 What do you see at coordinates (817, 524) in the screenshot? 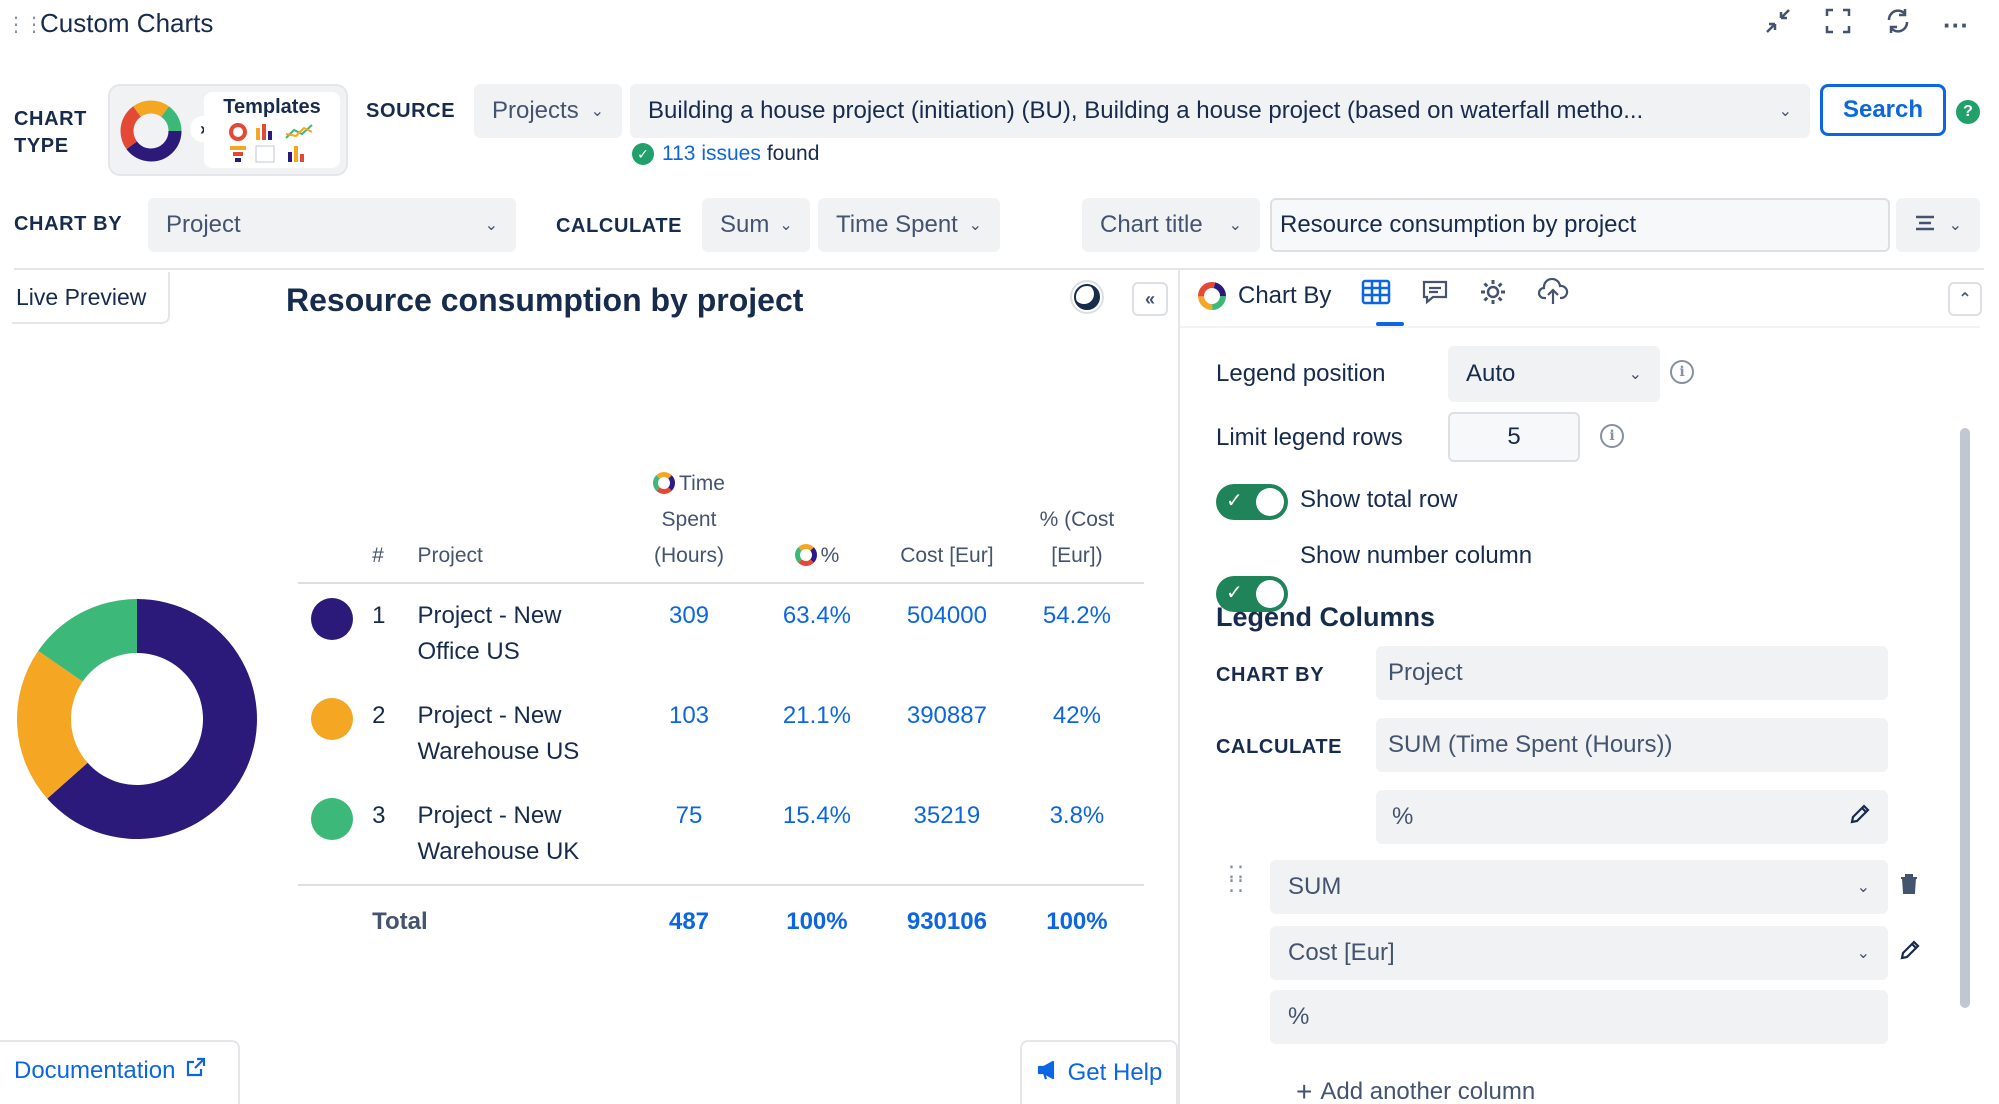
I see `pct-column-header: %` at bounding box center [817, 524].